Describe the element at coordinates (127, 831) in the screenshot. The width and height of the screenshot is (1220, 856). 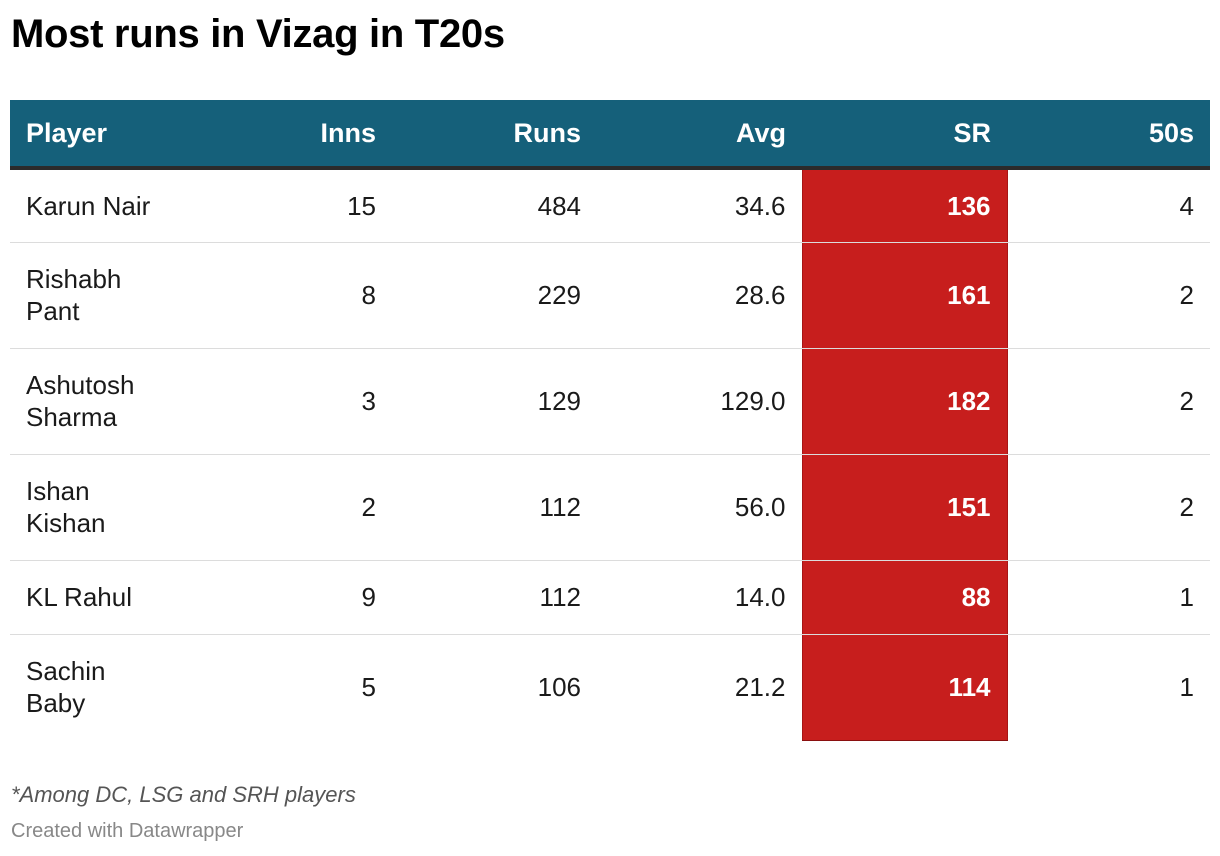
I see `credit-line: Created with Datawrapper` at that location.